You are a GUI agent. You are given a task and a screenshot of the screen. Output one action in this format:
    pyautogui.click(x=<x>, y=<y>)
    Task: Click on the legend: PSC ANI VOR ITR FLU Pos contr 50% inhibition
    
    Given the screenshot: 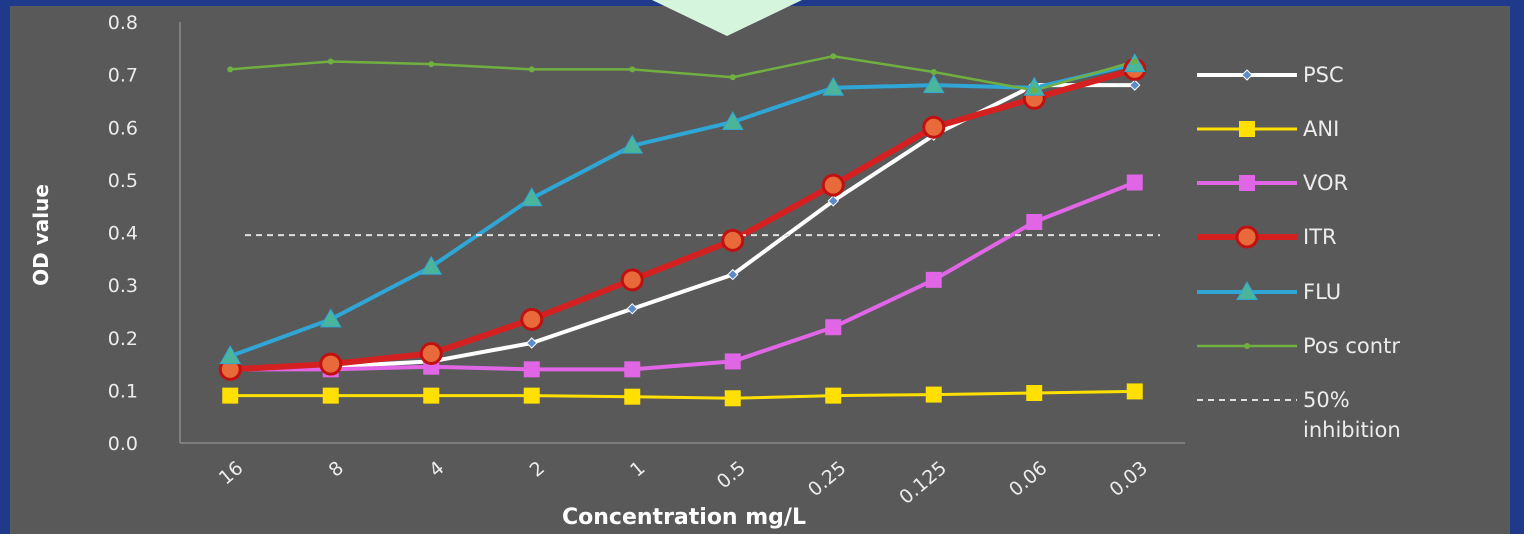 What is the action you would take?
    pyautogui.click(x=1299, y=252)
    